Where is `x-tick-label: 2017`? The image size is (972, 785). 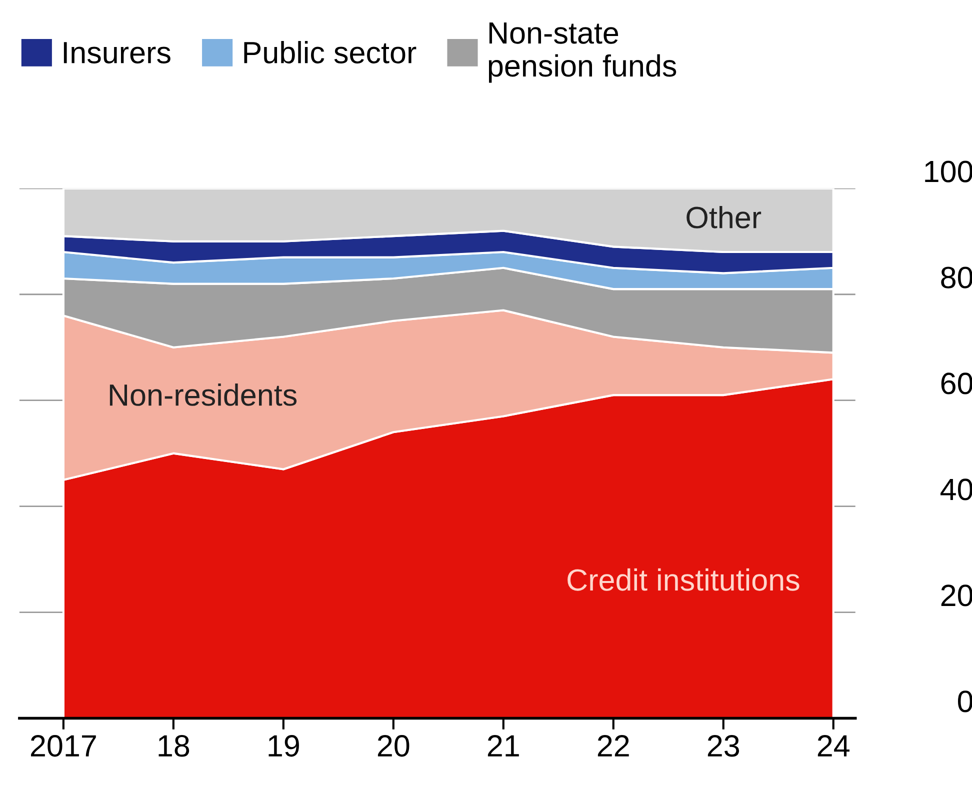 x-tick-label: 2017 is located at coordinates (63, 746).